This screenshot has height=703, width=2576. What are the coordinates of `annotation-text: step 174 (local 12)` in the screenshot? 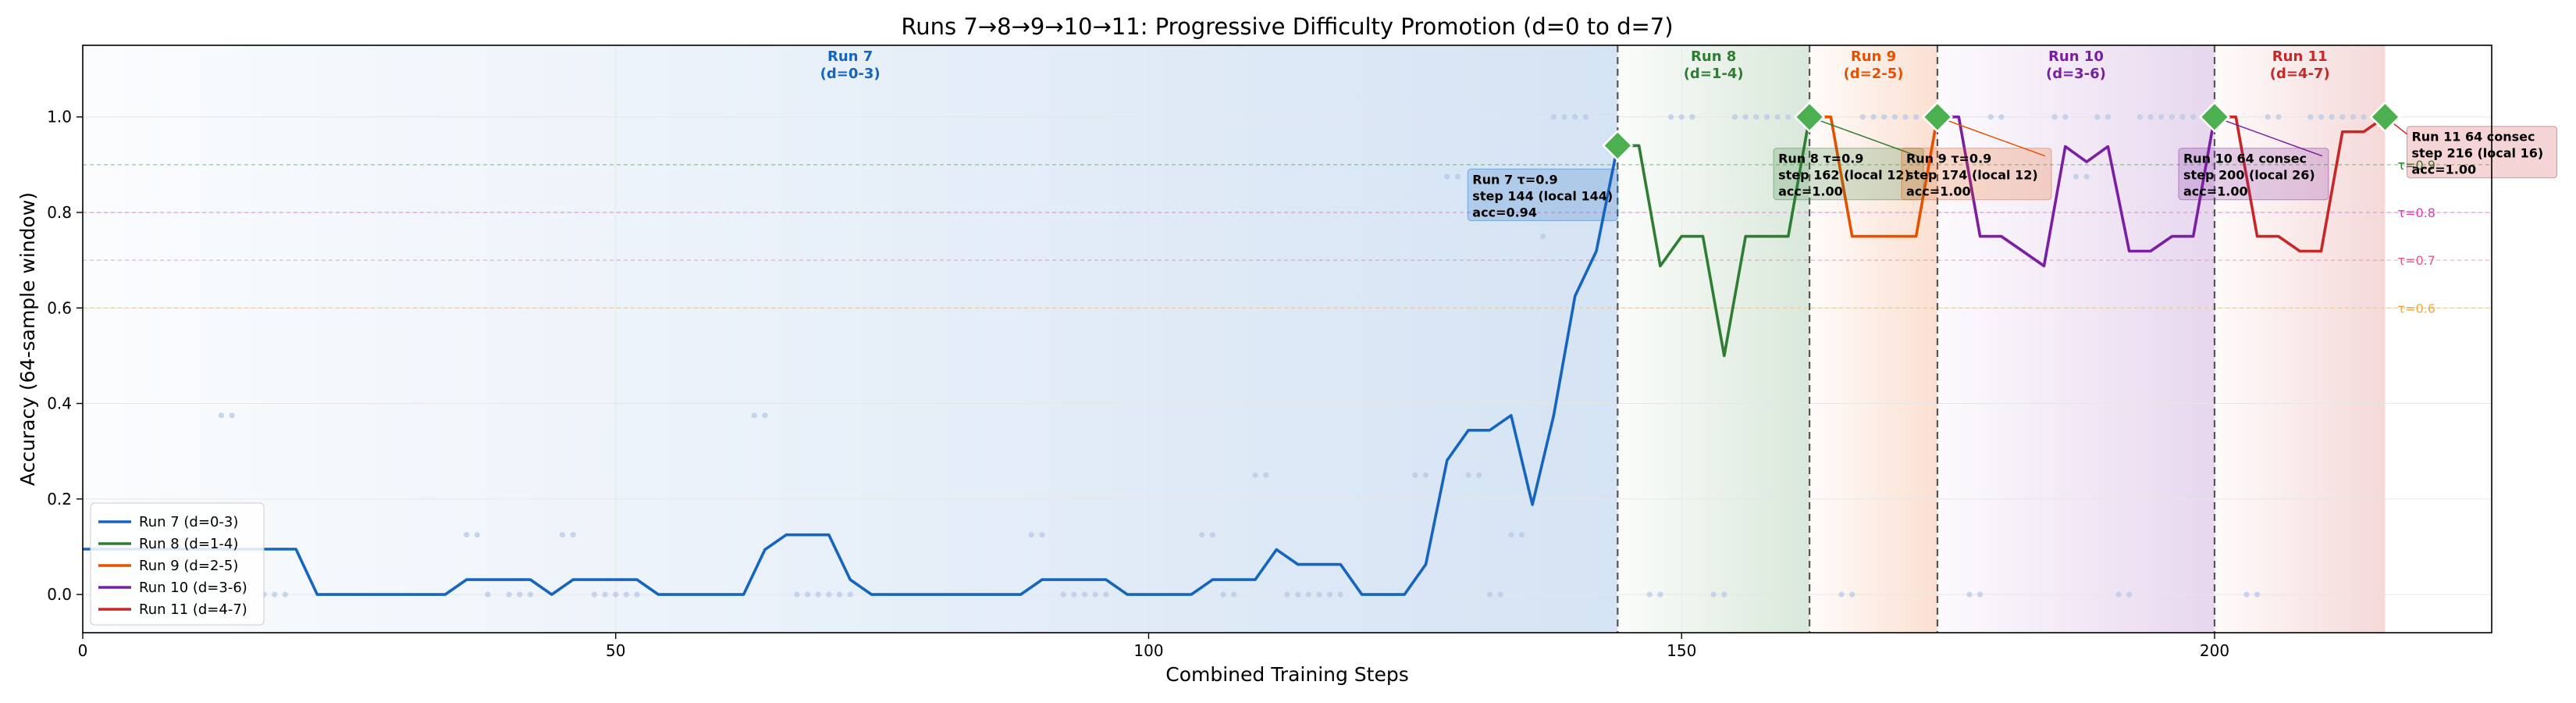 It's located at (1972, 175).